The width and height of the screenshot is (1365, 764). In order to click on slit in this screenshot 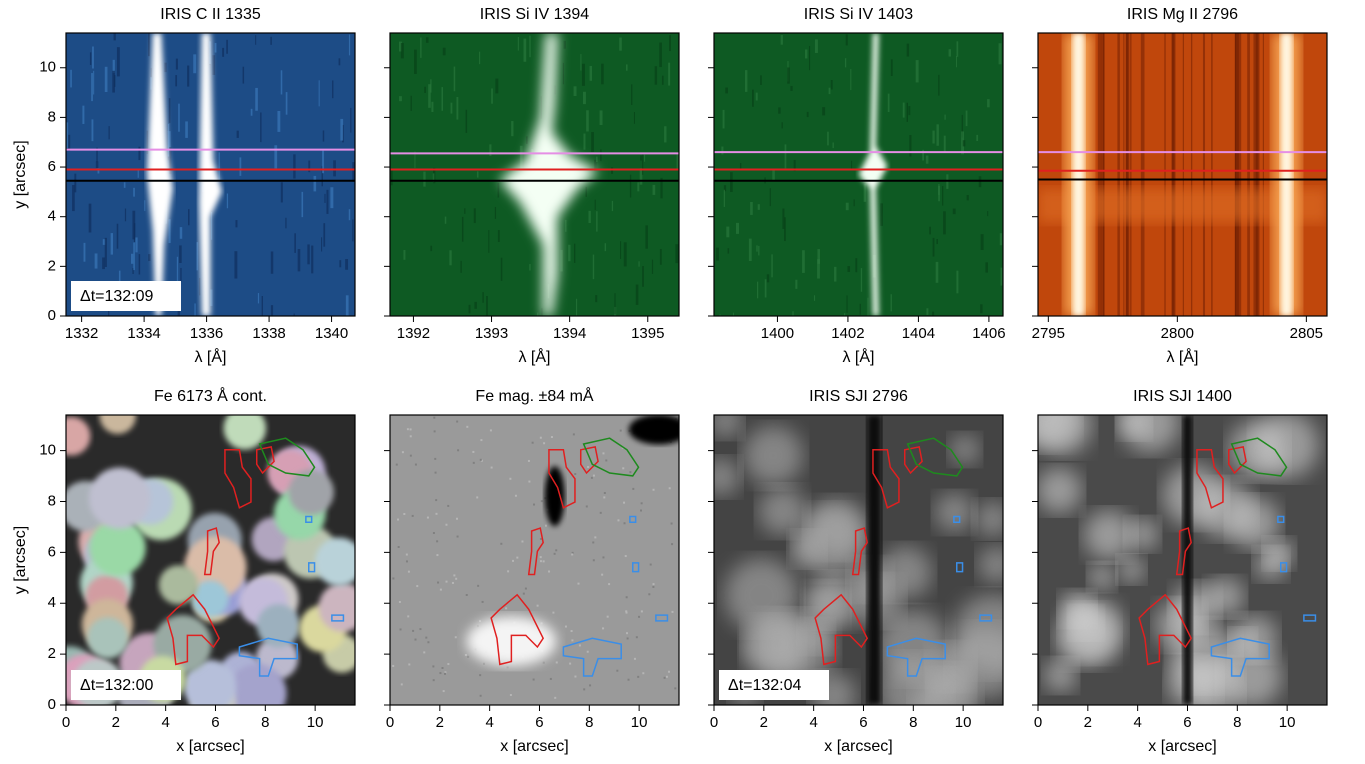, I will do `click(874, 560)`.